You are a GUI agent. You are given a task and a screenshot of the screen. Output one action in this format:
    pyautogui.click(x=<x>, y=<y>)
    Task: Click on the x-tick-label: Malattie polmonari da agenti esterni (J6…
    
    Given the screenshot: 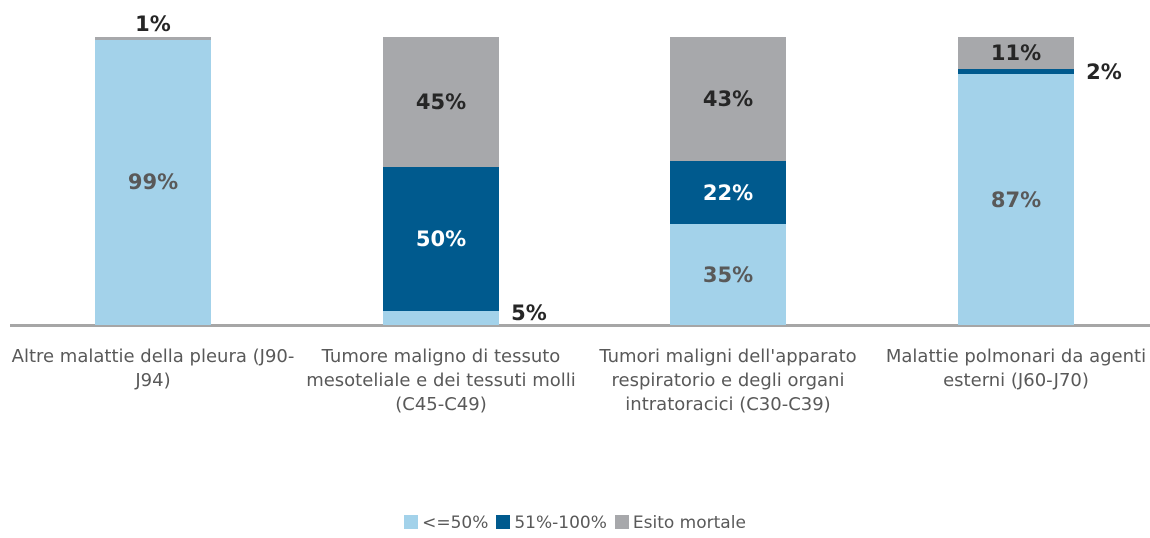 What is the action you would take?
    pyautogui.click(x=1016, y=368)
    